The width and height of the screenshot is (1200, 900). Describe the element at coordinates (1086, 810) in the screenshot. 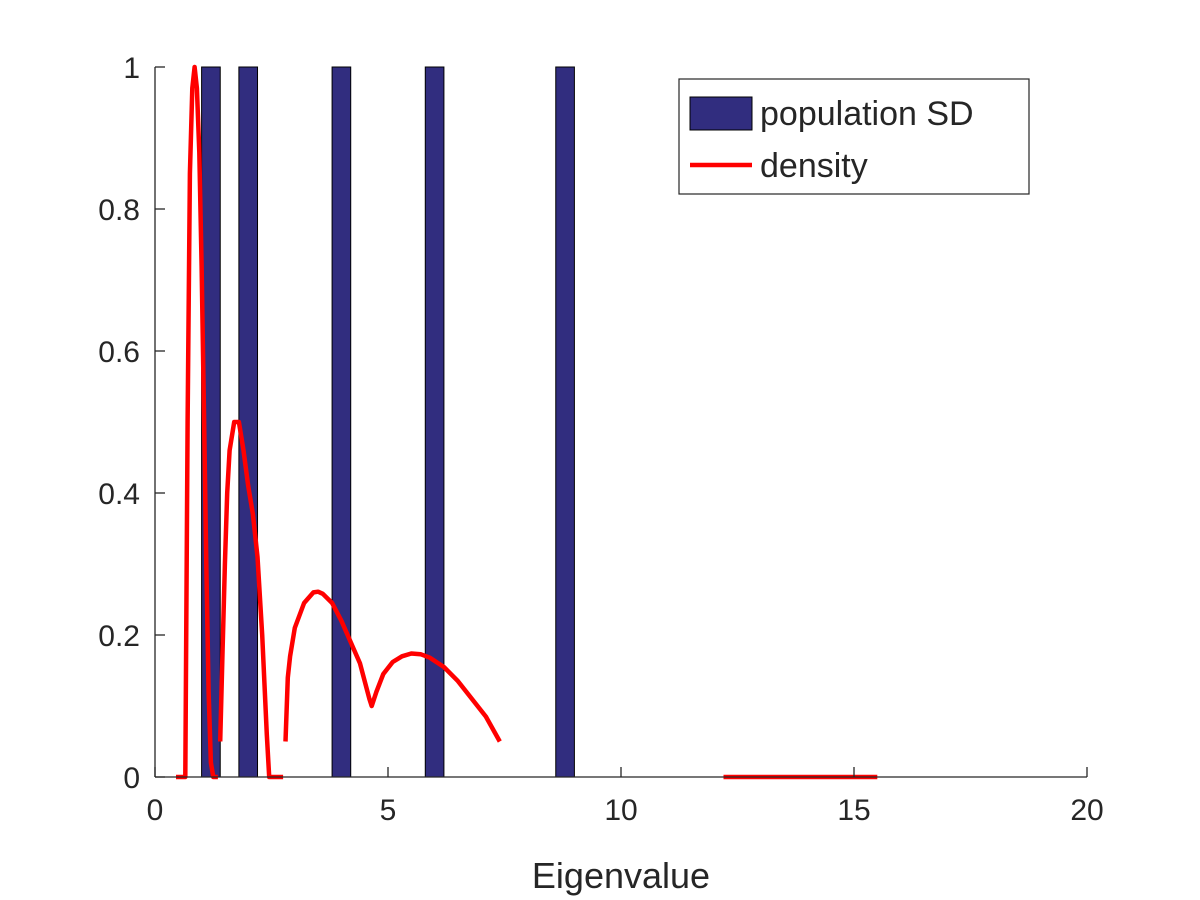

I see `x-tick-label-4: 20` at that location.